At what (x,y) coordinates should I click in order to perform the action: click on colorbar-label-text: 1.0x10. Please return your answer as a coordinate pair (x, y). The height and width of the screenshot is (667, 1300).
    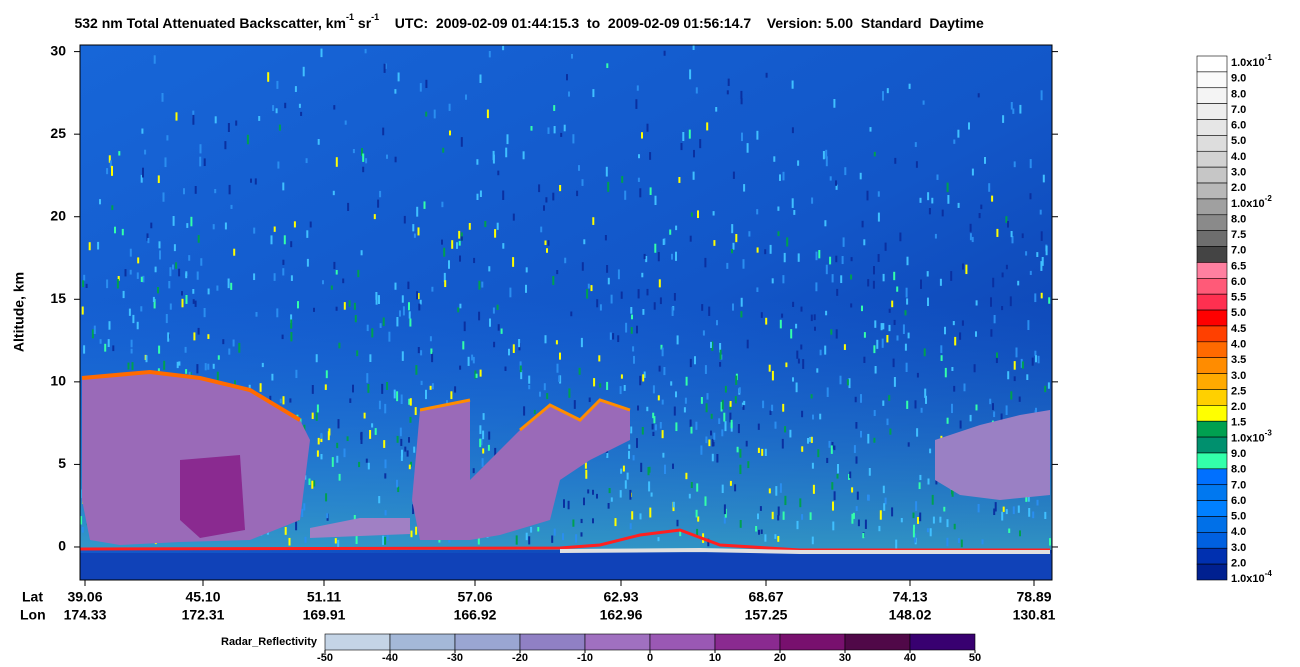
    Looking at the image, I should click on (1248, 204).